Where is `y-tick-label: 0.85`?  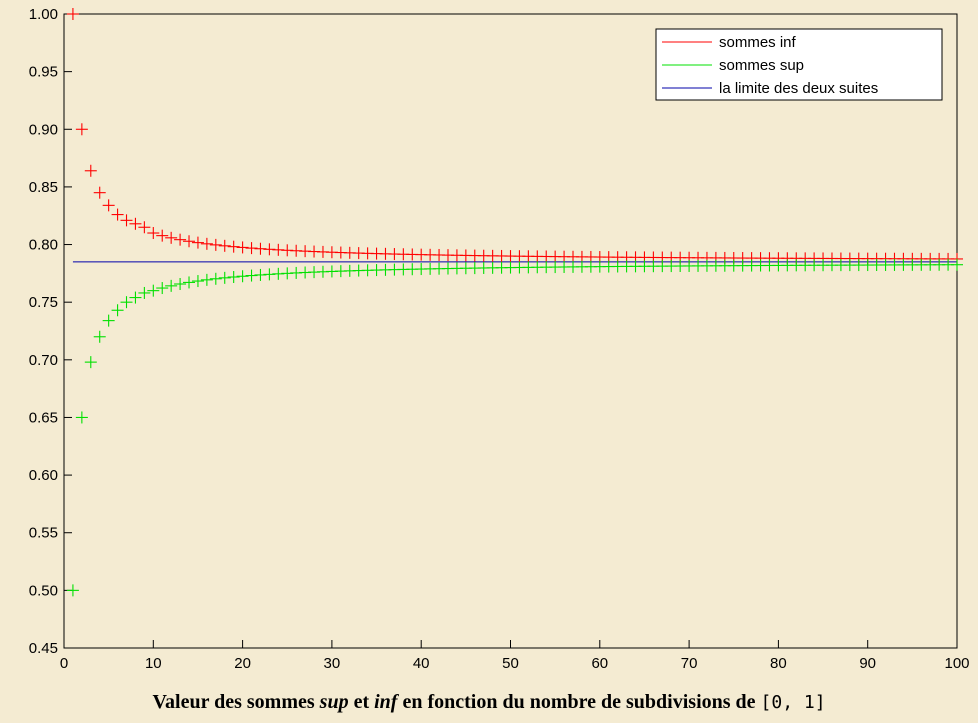
y-tick-label: 0.85 is located at coordinates (43, 187).